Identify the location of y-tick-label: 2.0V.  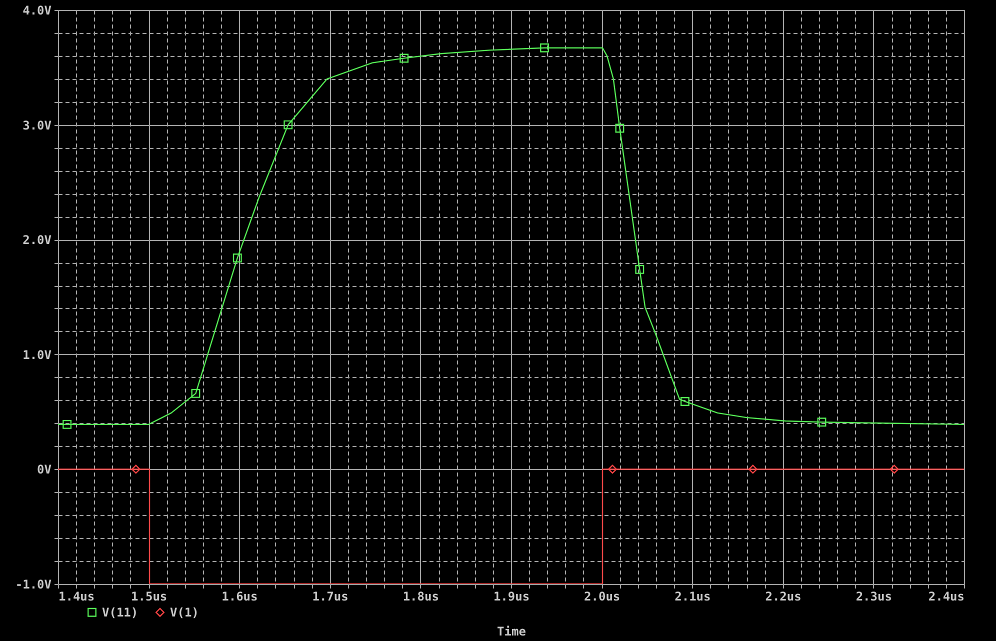
(37, 240).